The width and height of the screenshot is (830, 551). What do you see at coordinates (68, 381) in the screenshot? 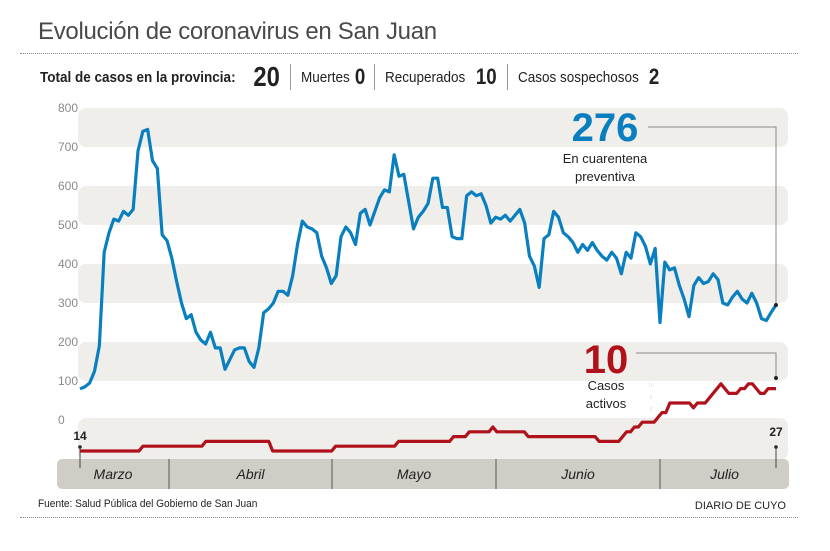
I see `y-tick-label: 100` at bounding box center [68, 381].